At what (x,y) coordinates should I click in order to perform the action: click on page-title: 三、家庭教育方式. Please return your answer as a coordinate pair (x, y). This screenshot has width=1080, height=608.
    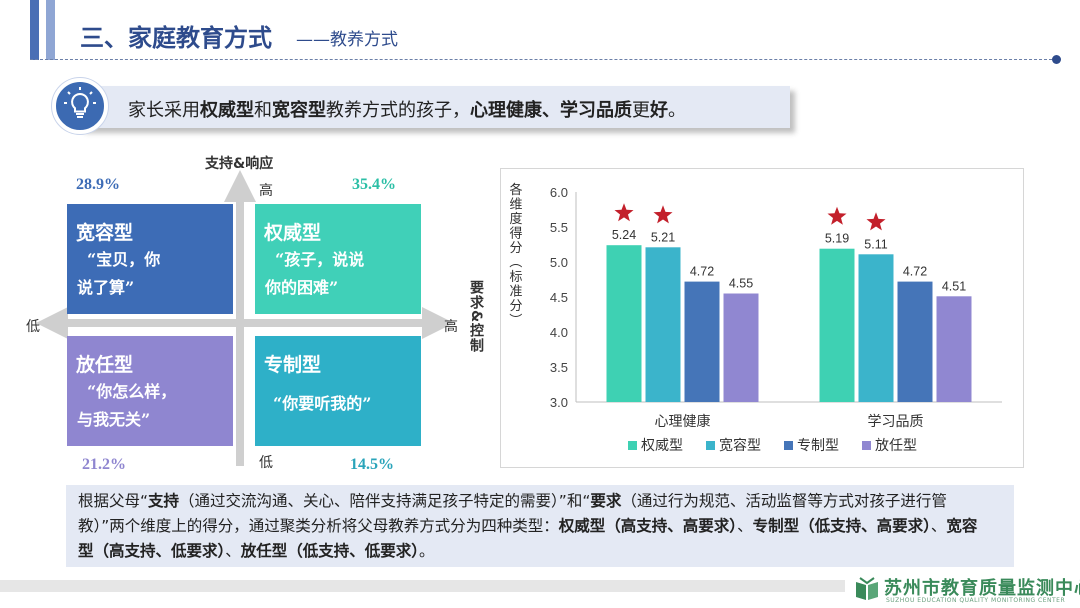
    Looking at the image, I should click on (176, 38).